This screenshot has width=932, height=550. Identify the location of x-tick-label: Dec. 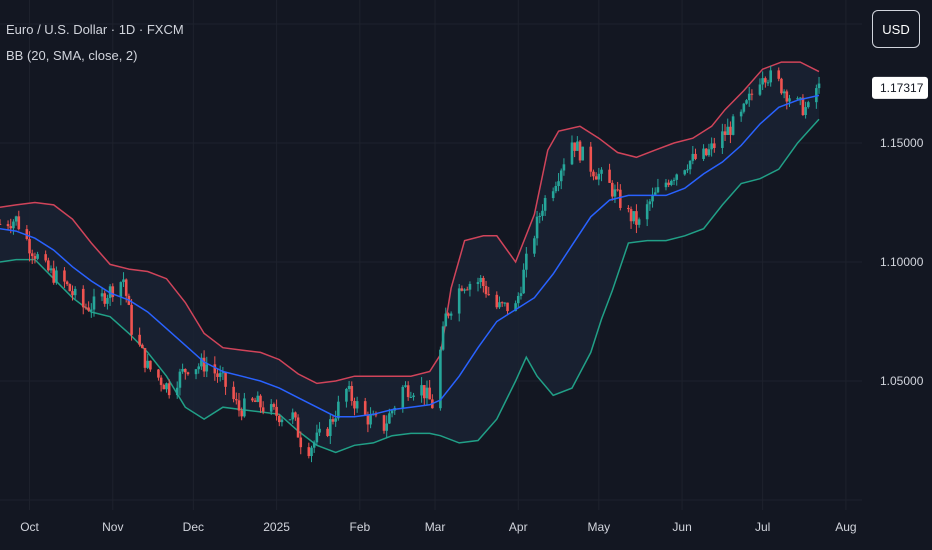
(193, 527).